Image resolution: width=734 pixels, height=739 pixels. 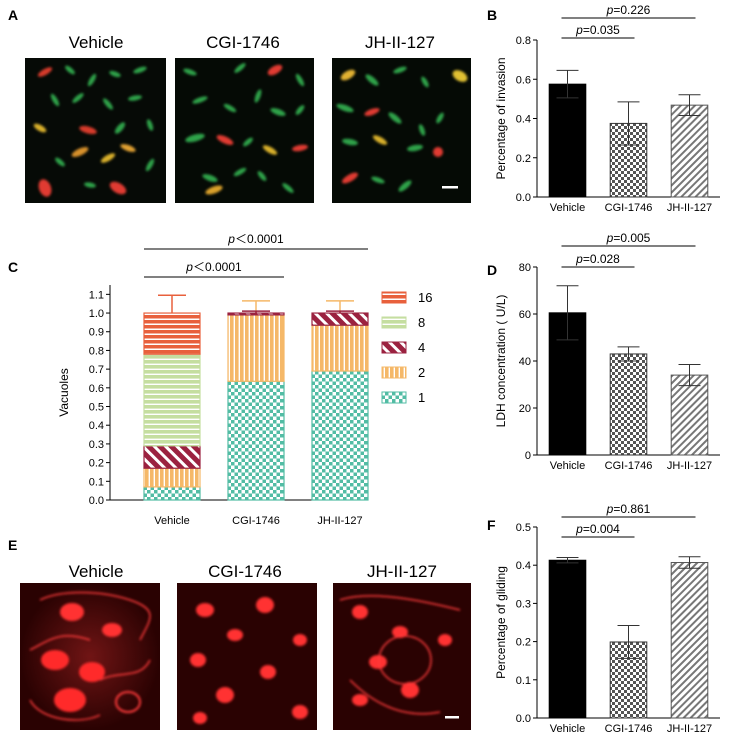 I want to click on p-value-label: p=0.028, so click(x=597, y=259).